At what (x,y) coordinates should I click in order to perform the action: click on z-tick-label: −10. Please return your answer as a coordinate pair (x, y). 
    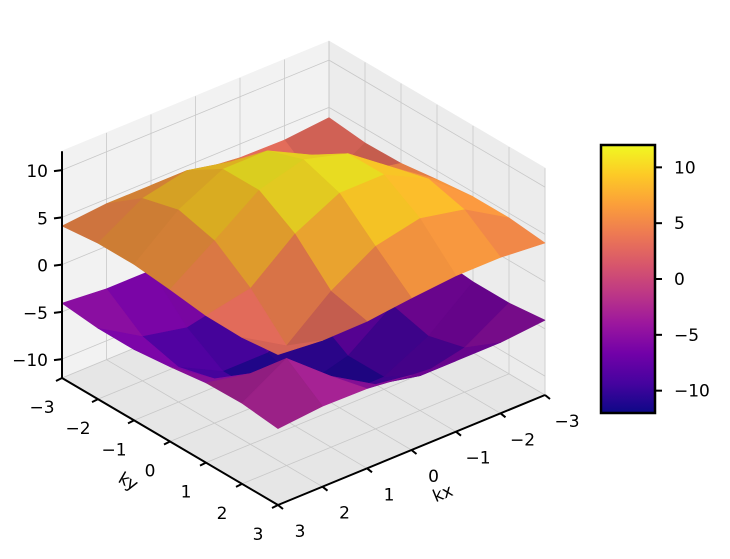
    Looking at the image, I should click on (30, 361).